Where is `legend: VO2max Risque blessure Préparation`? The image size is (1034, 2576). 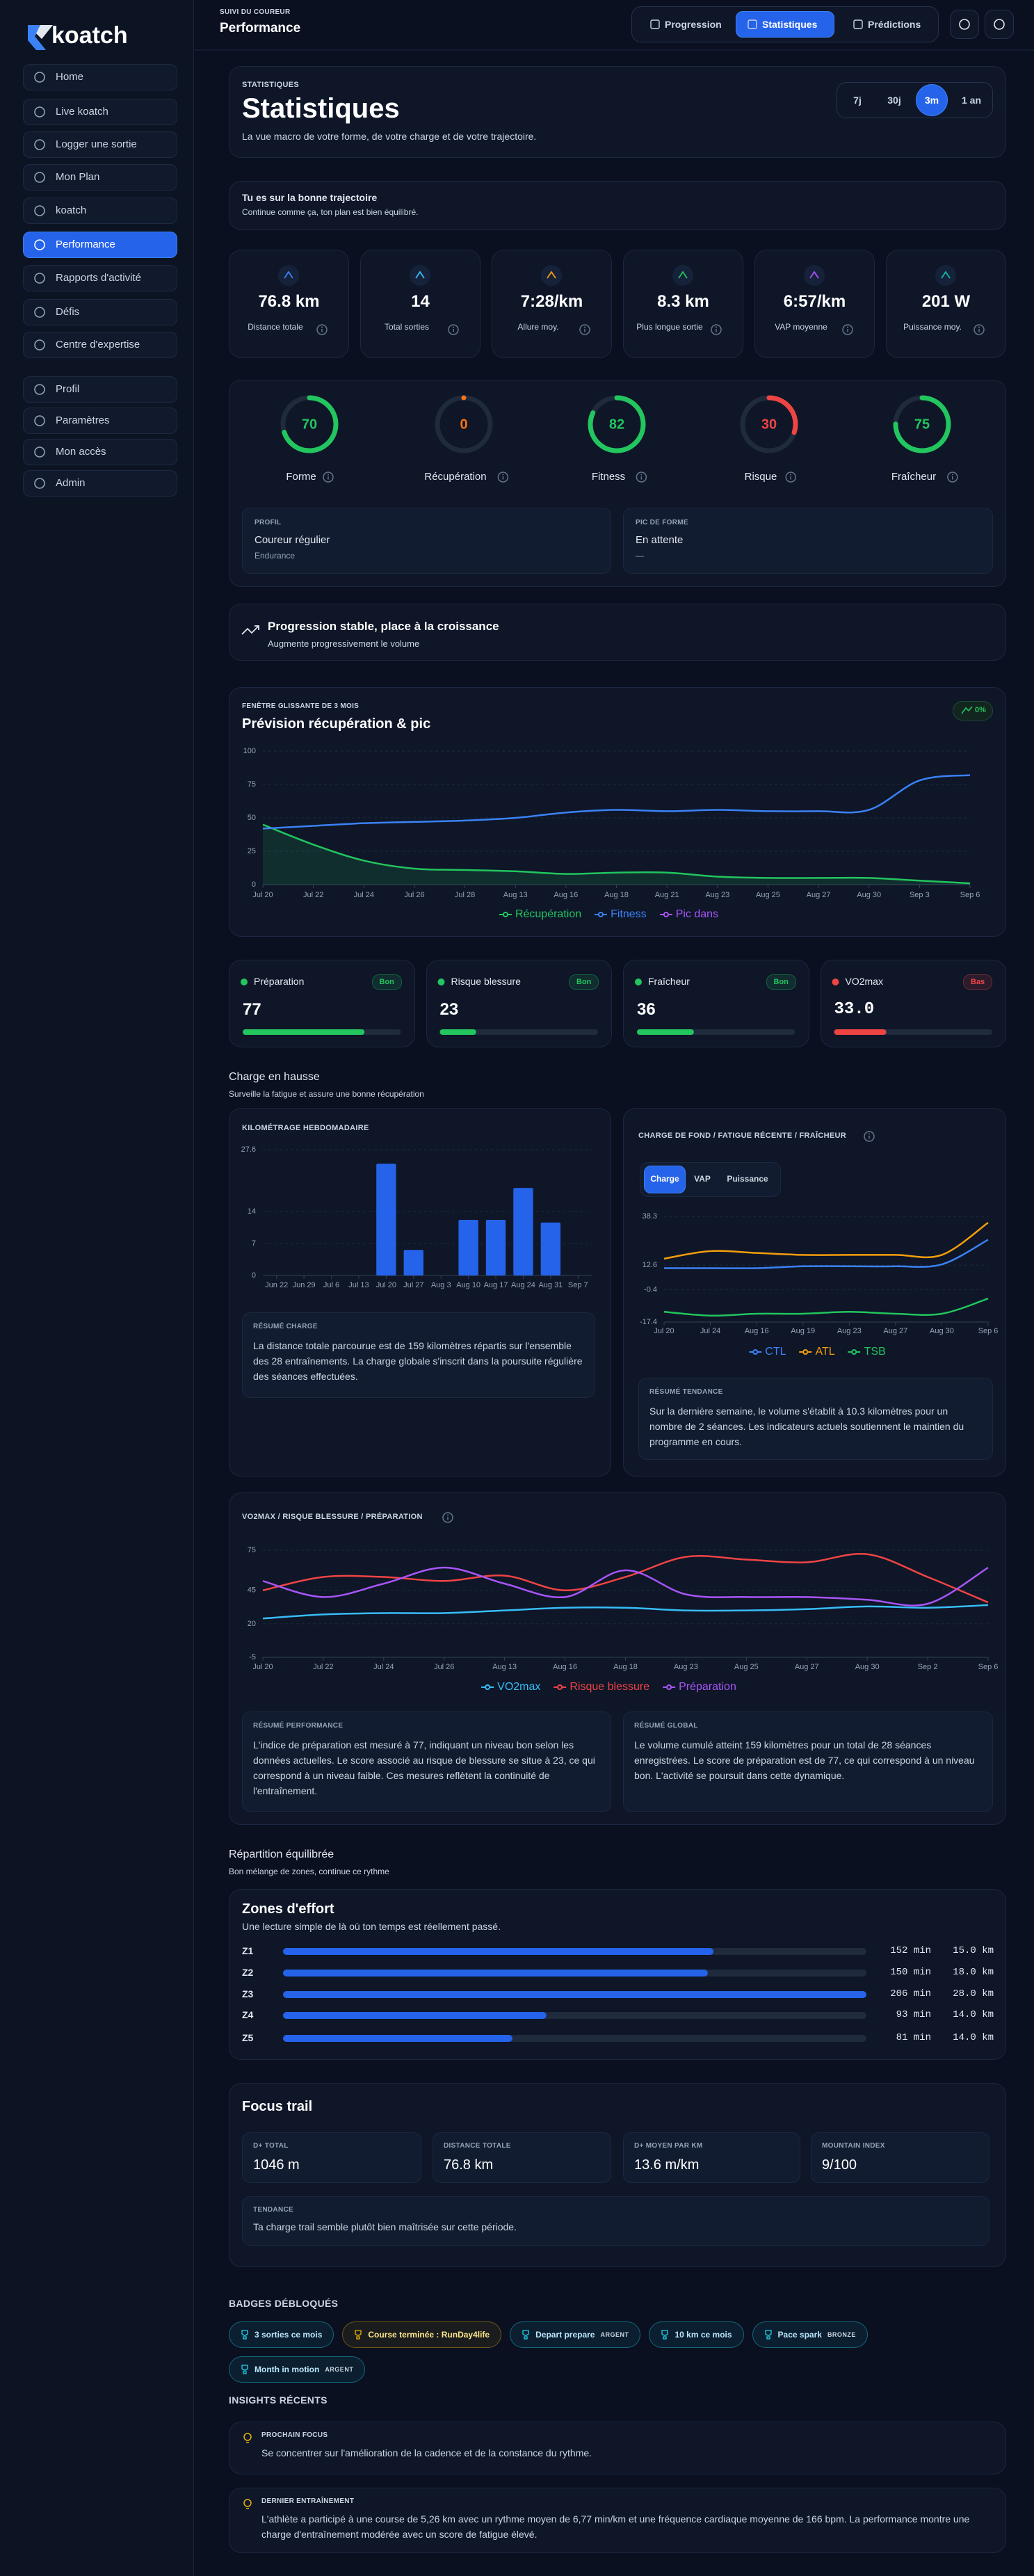 legend: VO2max Risque blessure Préparation is located at coordinates (608, 1687).